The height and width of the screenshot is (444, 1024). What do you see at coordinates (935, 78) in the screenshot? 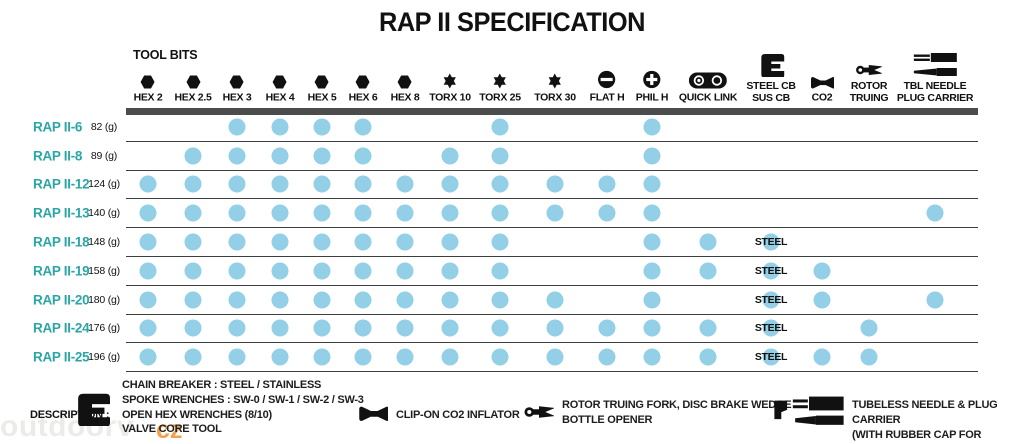
I see `column-header-tbl: TBL NEEDLE PLUG CARRIER` at bounding box center [935, 78].